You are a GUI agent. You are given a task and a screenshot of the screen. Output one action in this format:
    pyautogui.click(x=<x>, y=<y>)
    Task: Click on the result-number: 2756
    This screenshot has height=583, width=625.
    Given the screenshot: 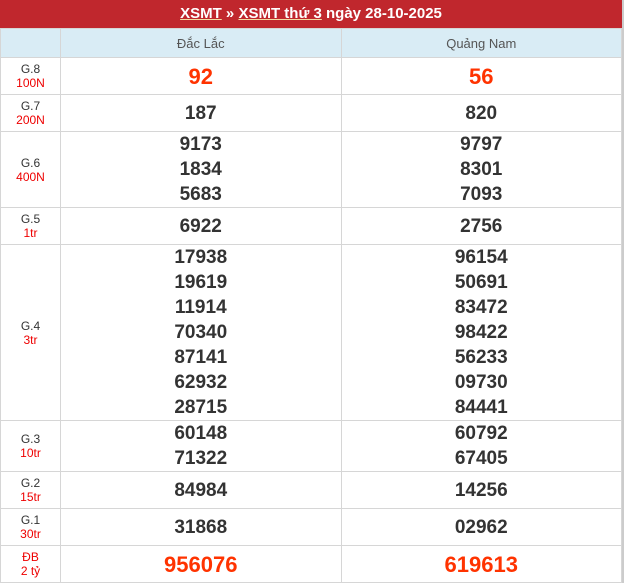 What is the action you would take?
    pyautogui.click(x=481, y=226)
    